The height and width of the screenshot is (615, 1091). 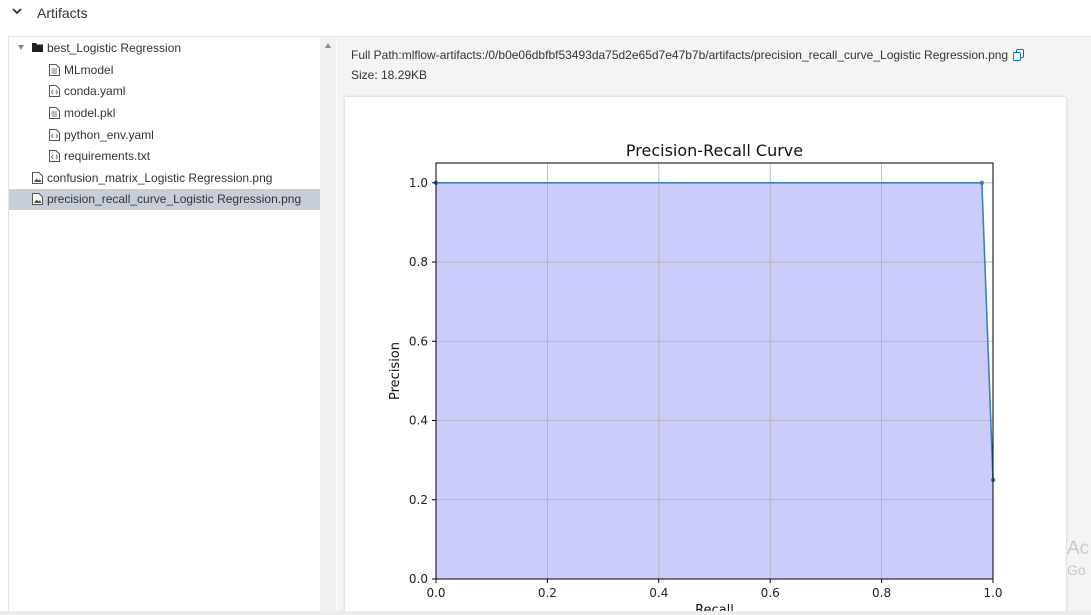 I want to click on y-tick-label: 0.8, so click(x=418, y=262).